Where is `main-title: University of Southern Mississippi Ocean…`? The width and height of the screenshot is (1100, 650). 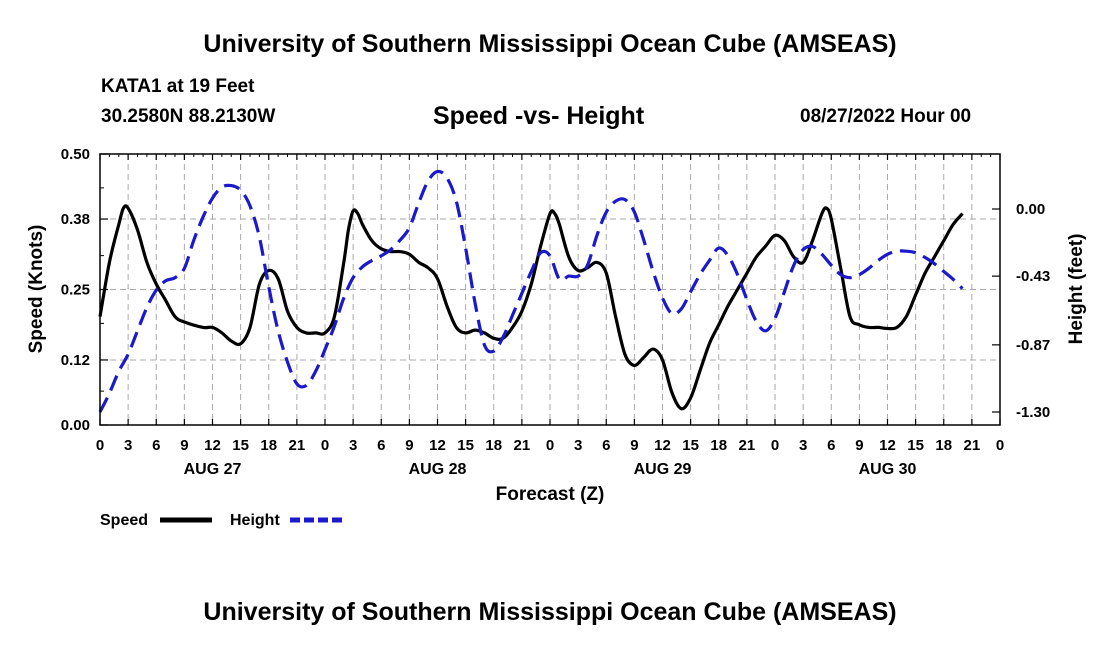 main-title: University of Southern Mississippi Ocean… is located at coordinates (550, 44).